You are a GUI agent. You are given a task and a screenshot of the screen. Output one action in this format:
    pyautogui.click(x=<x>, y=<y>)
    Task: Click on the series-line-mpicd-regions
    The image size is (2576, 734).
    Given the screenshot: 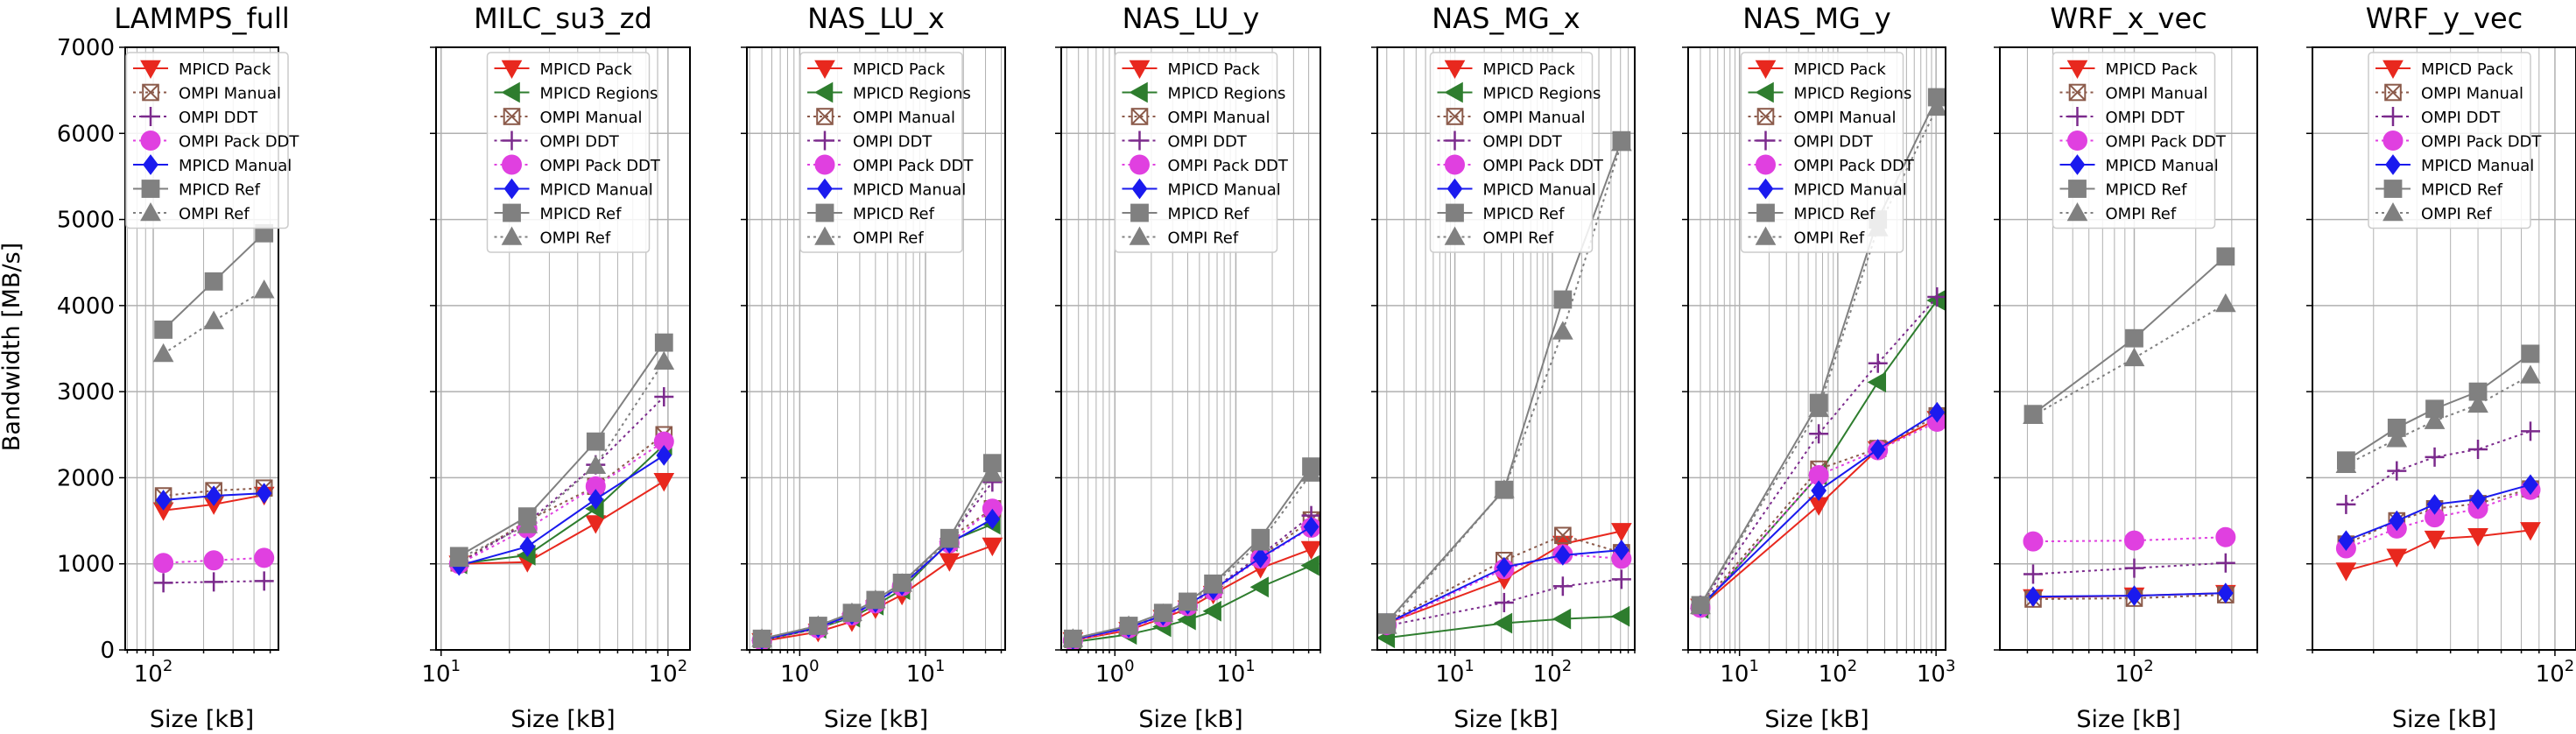 What is the action you would take?
    pyautogui.click(x=1504, y=627)
    